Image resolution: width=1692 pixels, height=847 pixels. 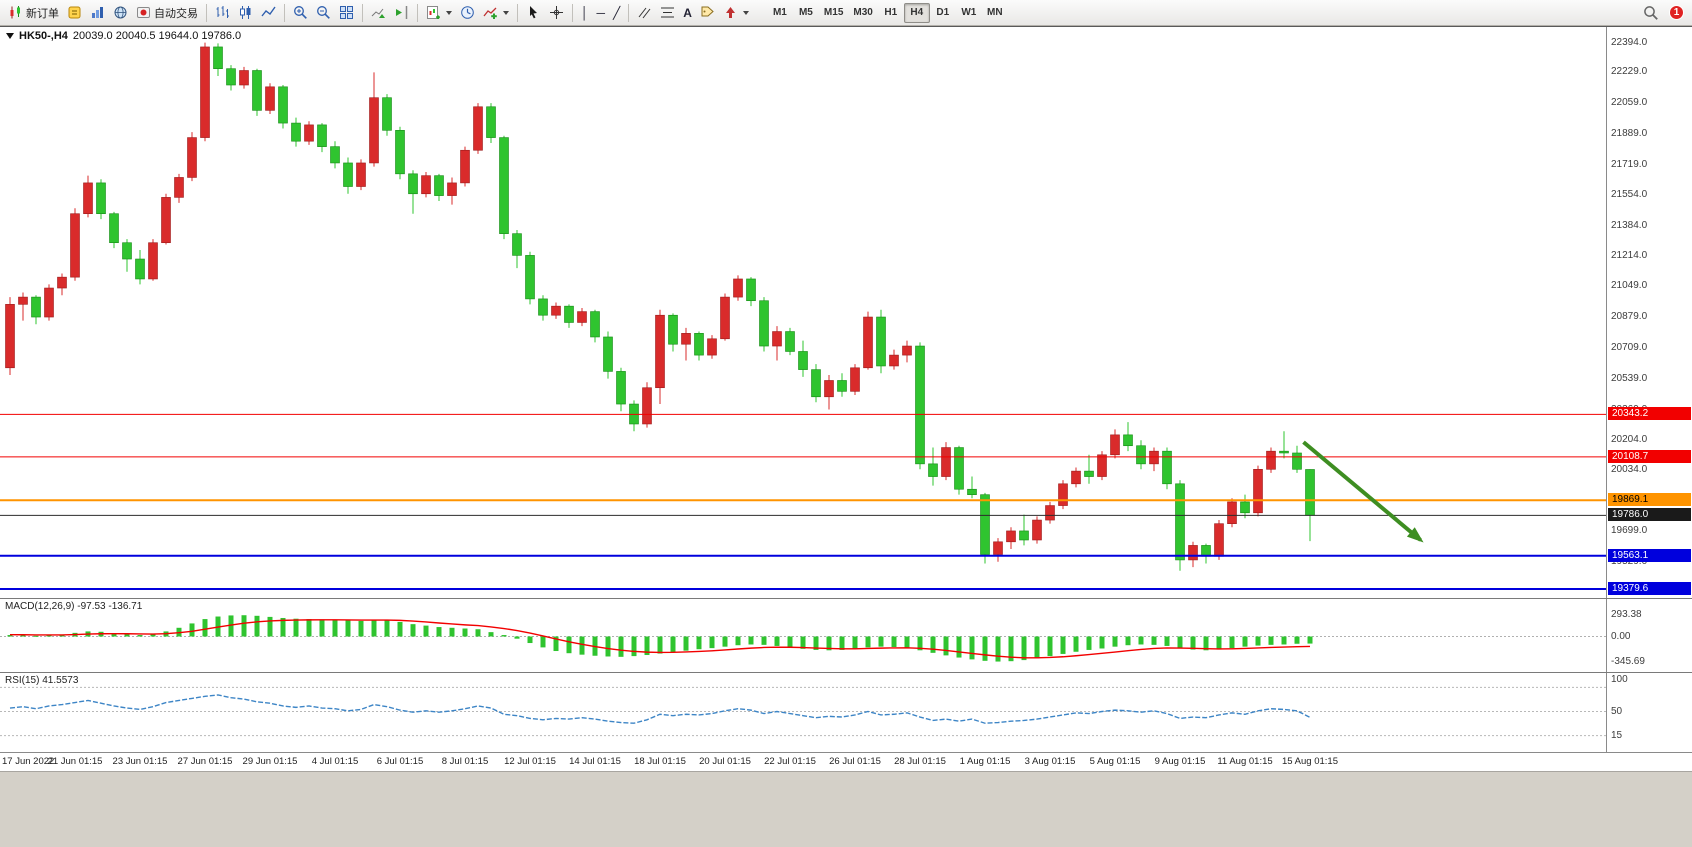 What do you see at coordinates (439, 13) in the screenshot?
I see `new-chart-dropdown` at bounding box center [439, 13].